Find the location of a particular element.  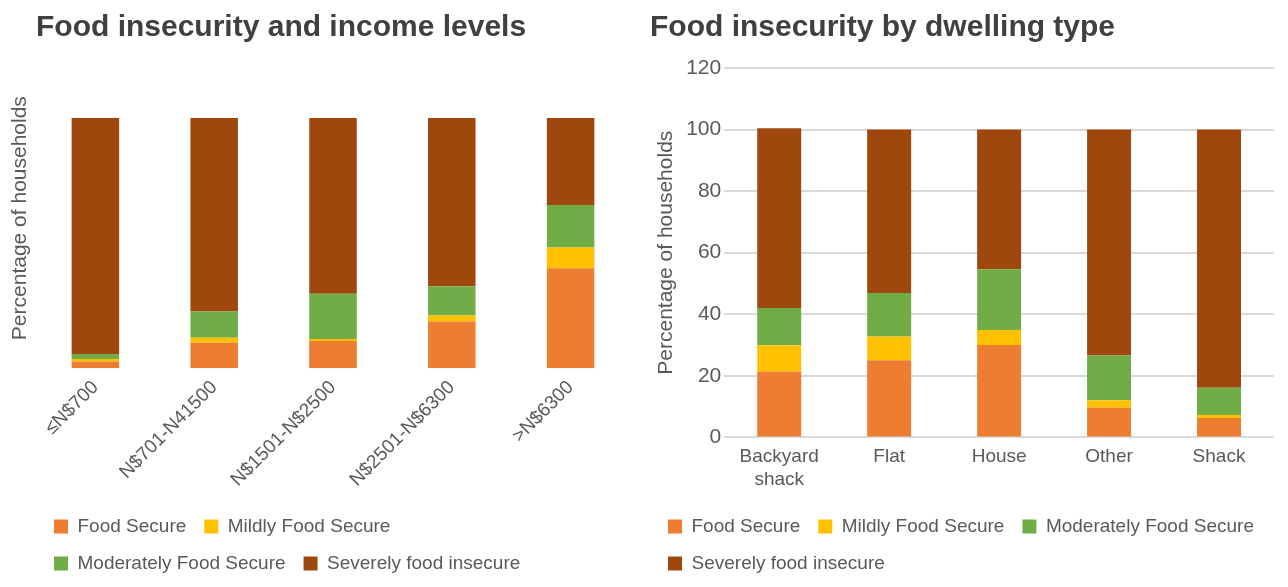

x-tick-label: Backyard shack is located at coordinates (779, 467).